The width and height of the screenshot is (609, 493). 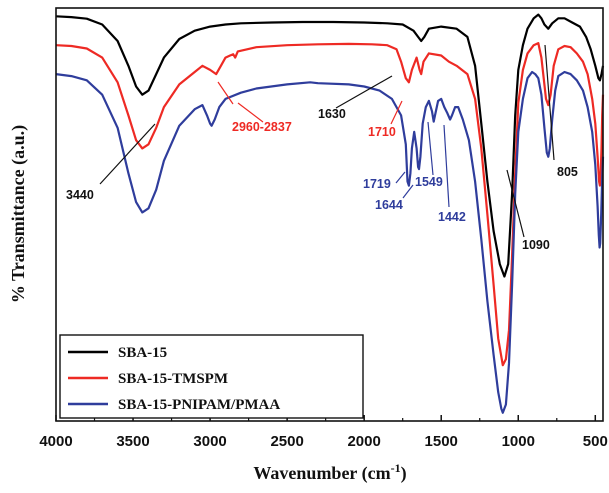 I want to click on x-tick-label-4000: 4000, so click(x=55, y=441).